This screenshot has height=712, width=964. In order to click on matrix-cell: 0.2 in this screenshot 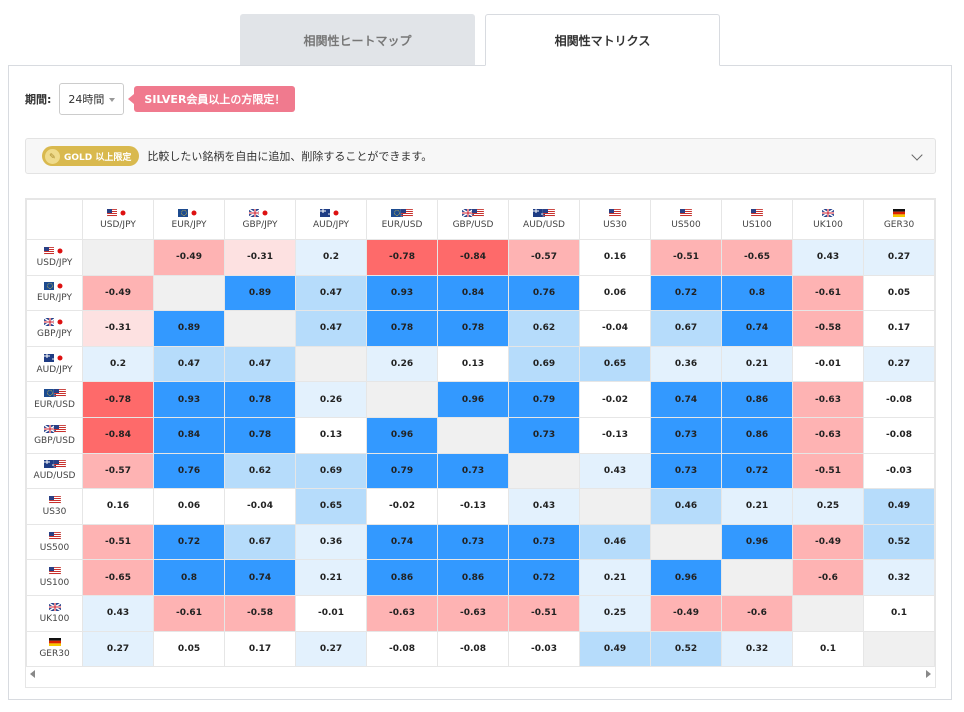, I will do `click(118, 364)`.